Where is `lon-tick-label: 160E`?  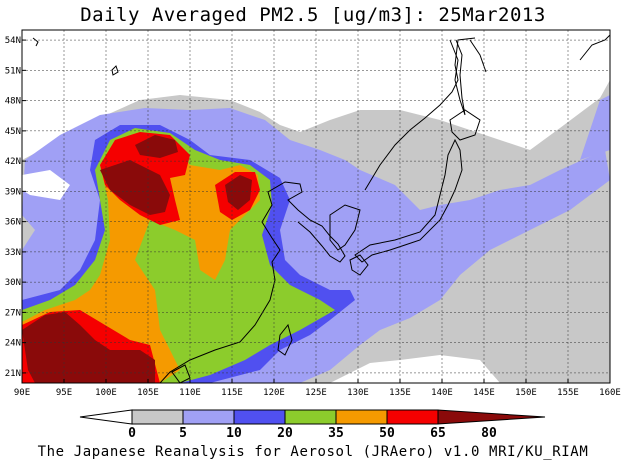
lon-tick-label: 160E is located at coordinates (610, 393).